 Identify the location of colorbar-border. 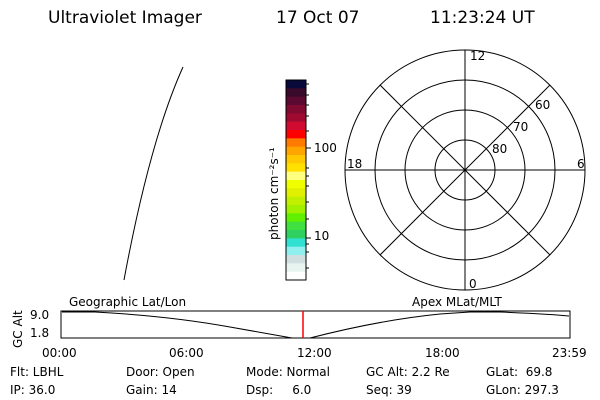
(296, 180).